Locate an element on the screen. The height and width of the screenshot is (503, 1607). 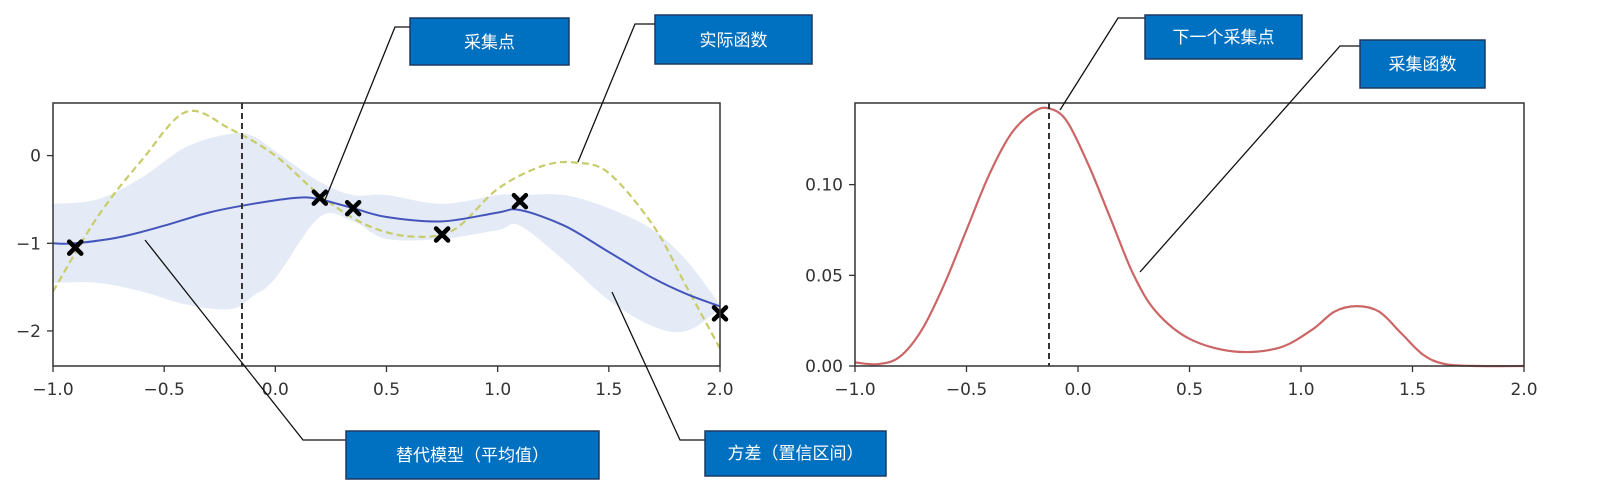
callout-variance-label: 方差（置信区间） is located at coordinates (796, 454).